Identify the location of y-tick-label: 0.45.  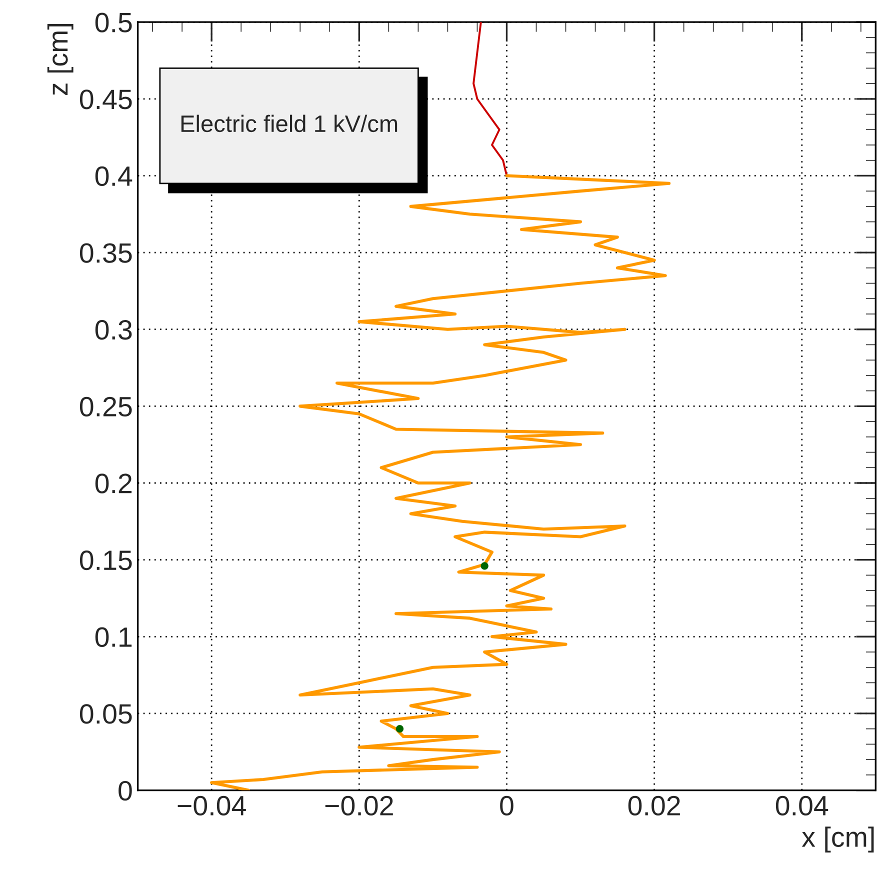
(106, 100).